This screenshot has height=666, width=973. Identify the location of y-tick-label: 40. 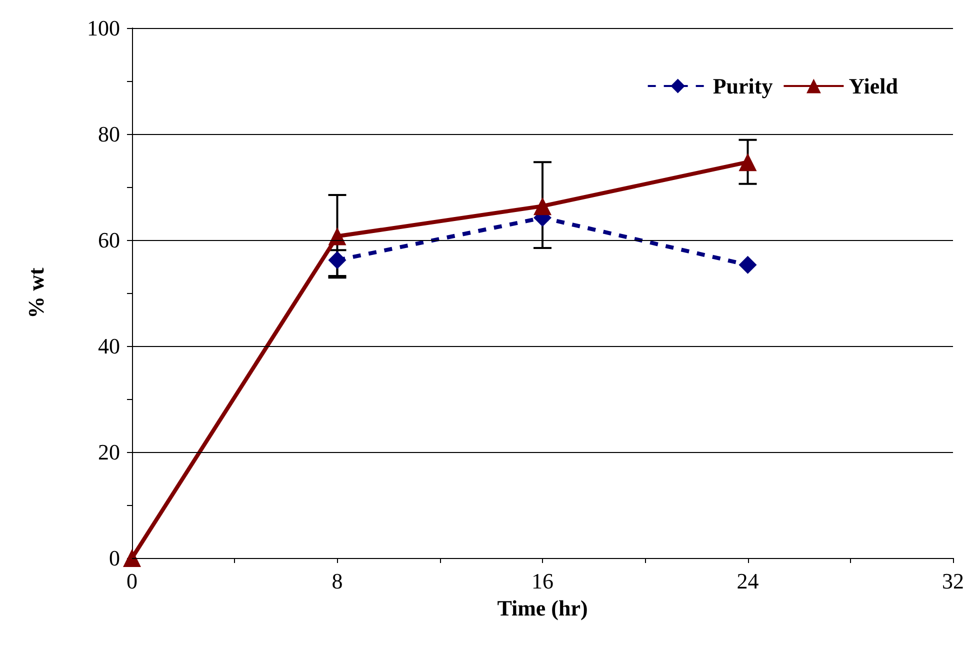
(109, 346).